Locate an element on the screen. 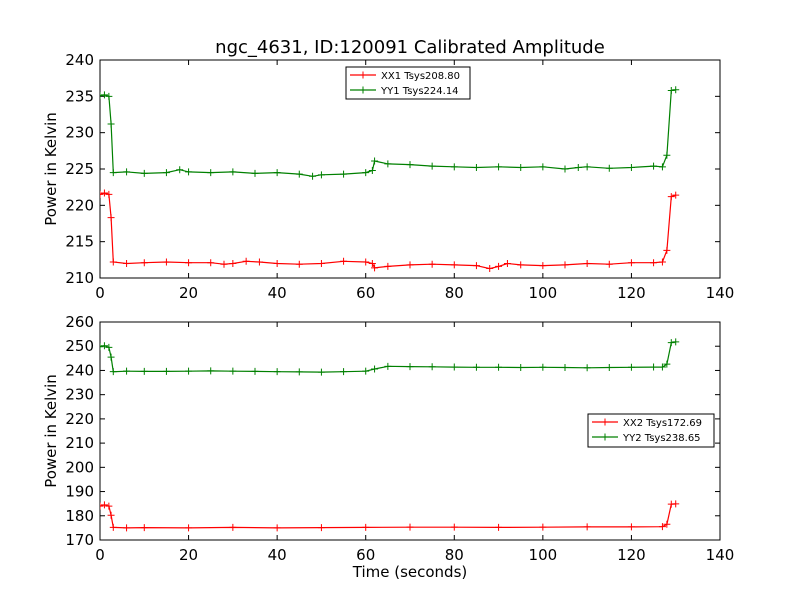 The image size is (800, 600). bottom-y-tick-label: 260 is located at coordinates (79, 322).